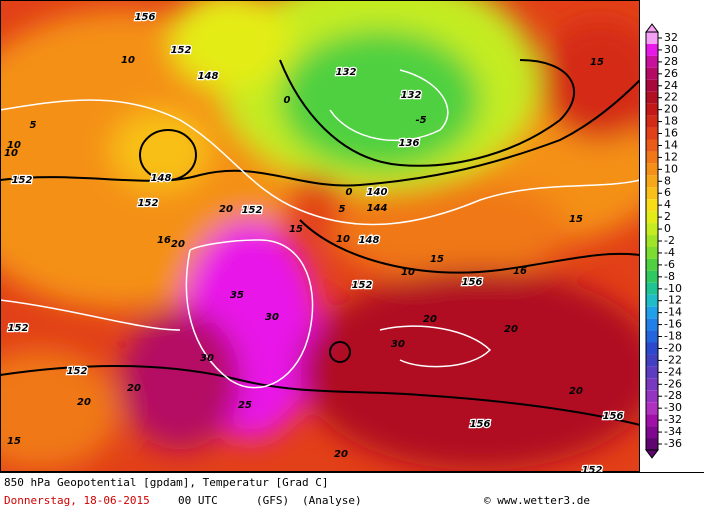 This screenshot has width=704, height=513. I want to click on colorbar-label: 6, so click(667, 192).